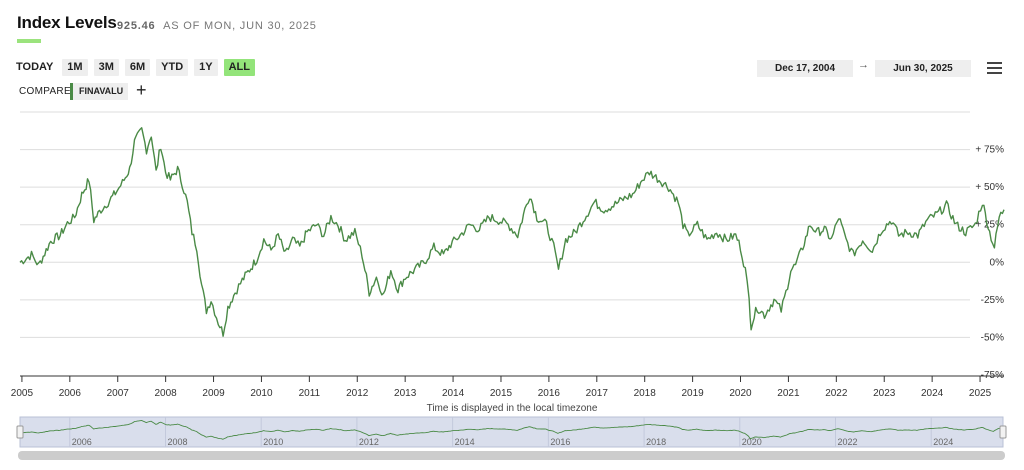  What do you see at coordinates (206, 67) in the screenshot?
I see `range-button-1y: 1Y` at bounding box center [206, 67].